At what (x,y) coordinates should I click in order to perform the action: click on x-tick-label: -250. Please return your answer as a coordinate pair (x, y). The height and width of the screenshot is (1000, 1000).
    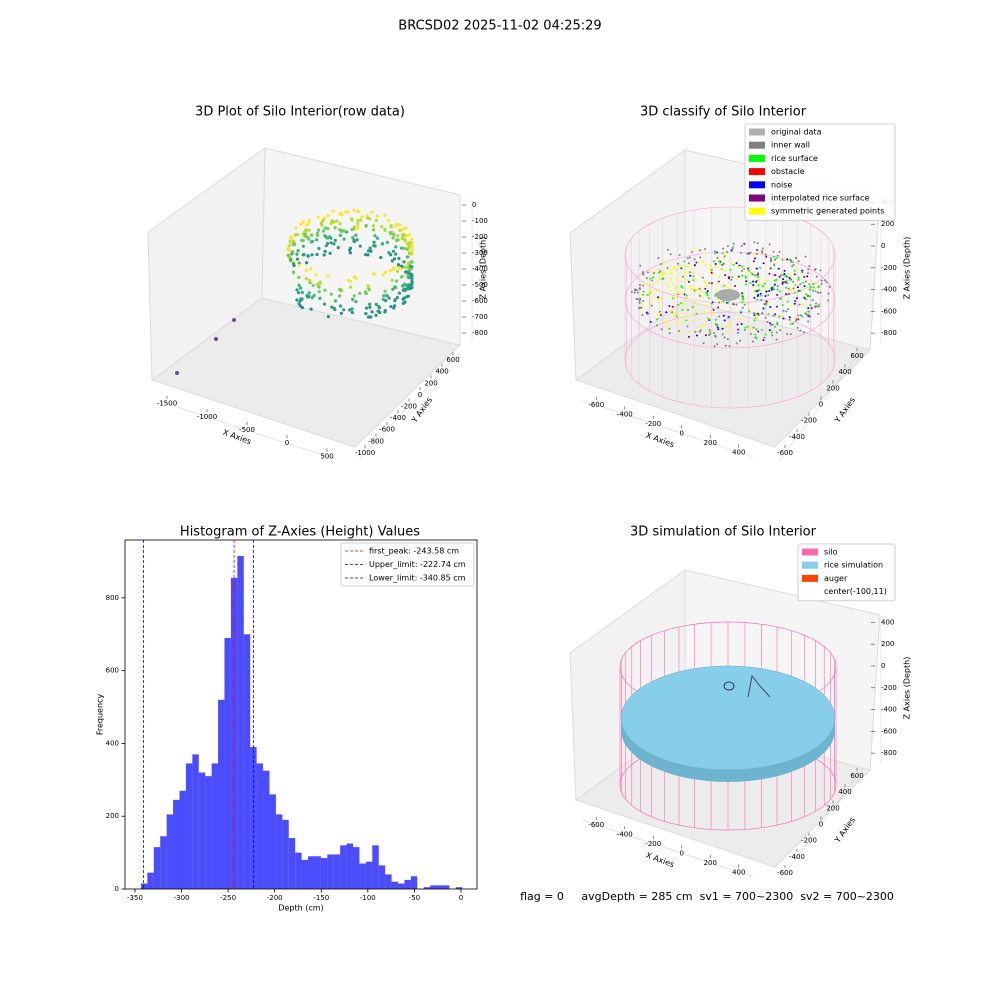
    Looking at the image, I should click on (228, 898).